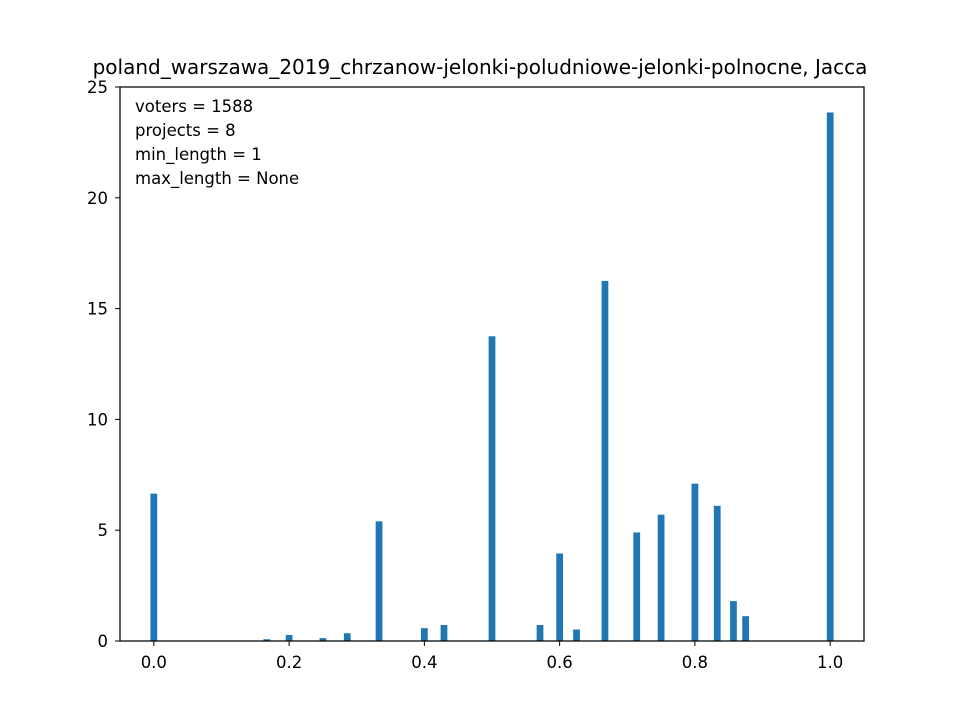  I want to click on y-tick-label: 5, so click(103, 530).